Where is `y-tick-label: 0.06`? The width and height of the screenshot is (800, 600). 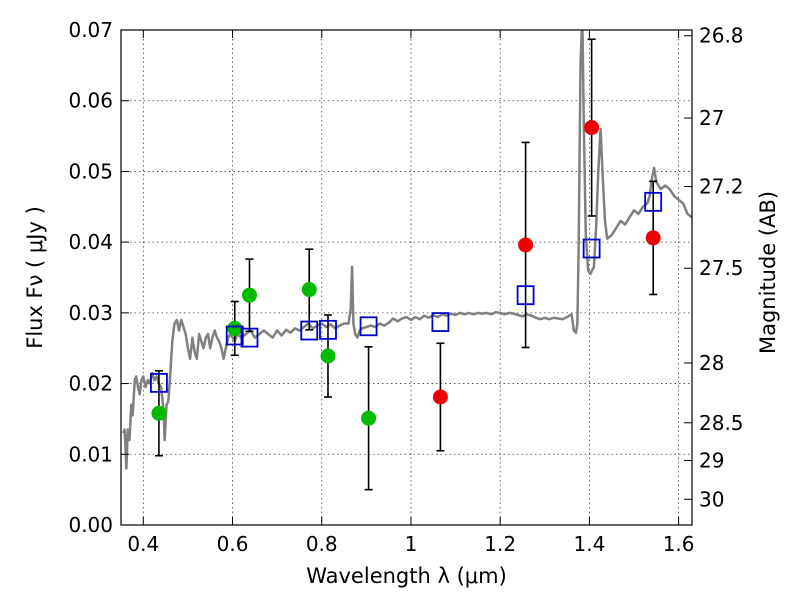 y-tick-label: 0.06 is located at coordinates (90, 101).